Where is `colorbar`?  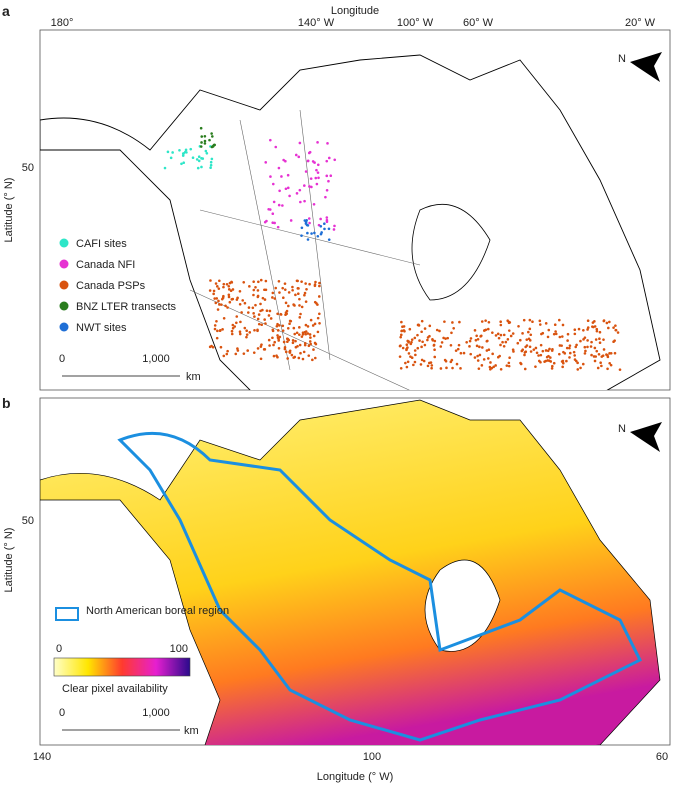 colorbar is located at coordinates (122, 667).